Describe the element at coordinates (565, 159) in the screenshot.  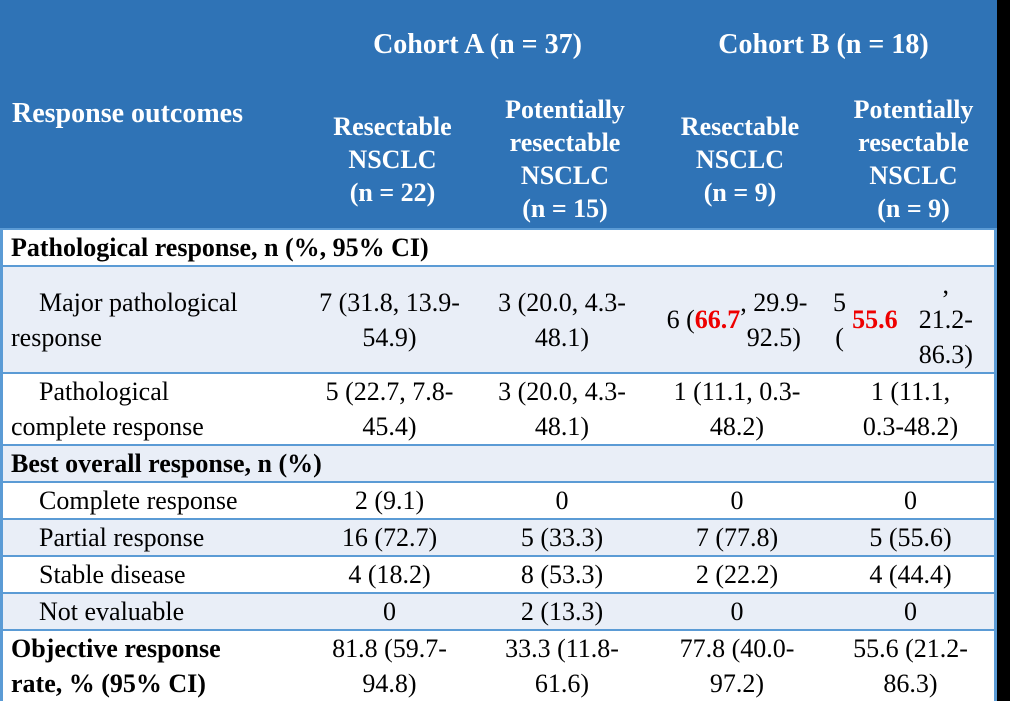
I see `subheader-cohort-a-potentially-resectable: Potentially resectable NSCLC (n = 15)` at that location.